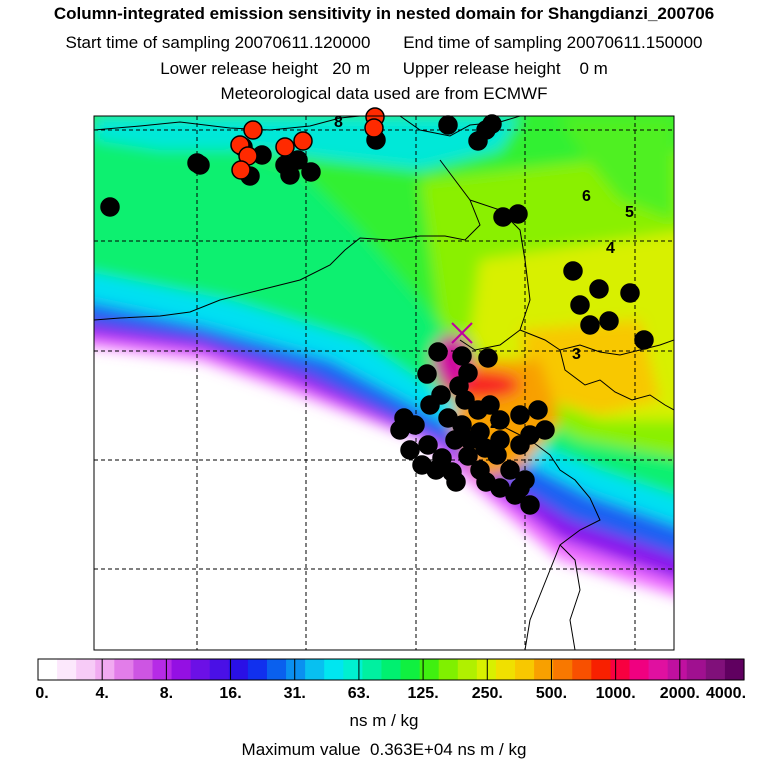 The width and height of the screenshot is (768, 768). What do you see at coordinates (629, 212) in the screenshot?
I see `zone-label-5: 5` at bounding box center [629, 212].